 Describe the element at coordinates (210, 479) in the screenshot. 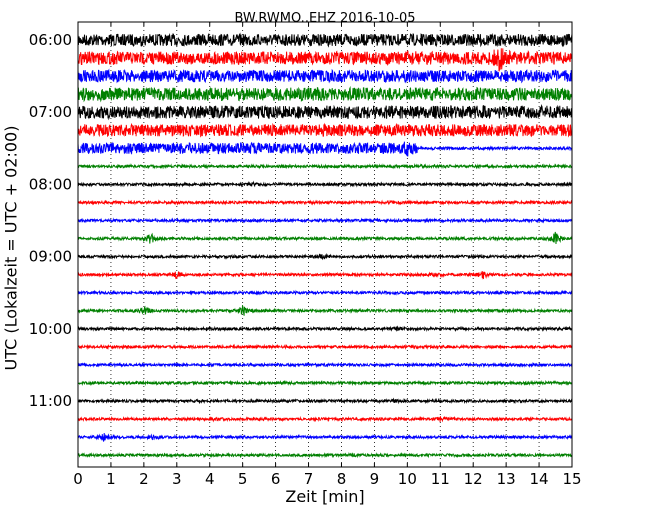

I see `x-tick-label: 4` at that location.